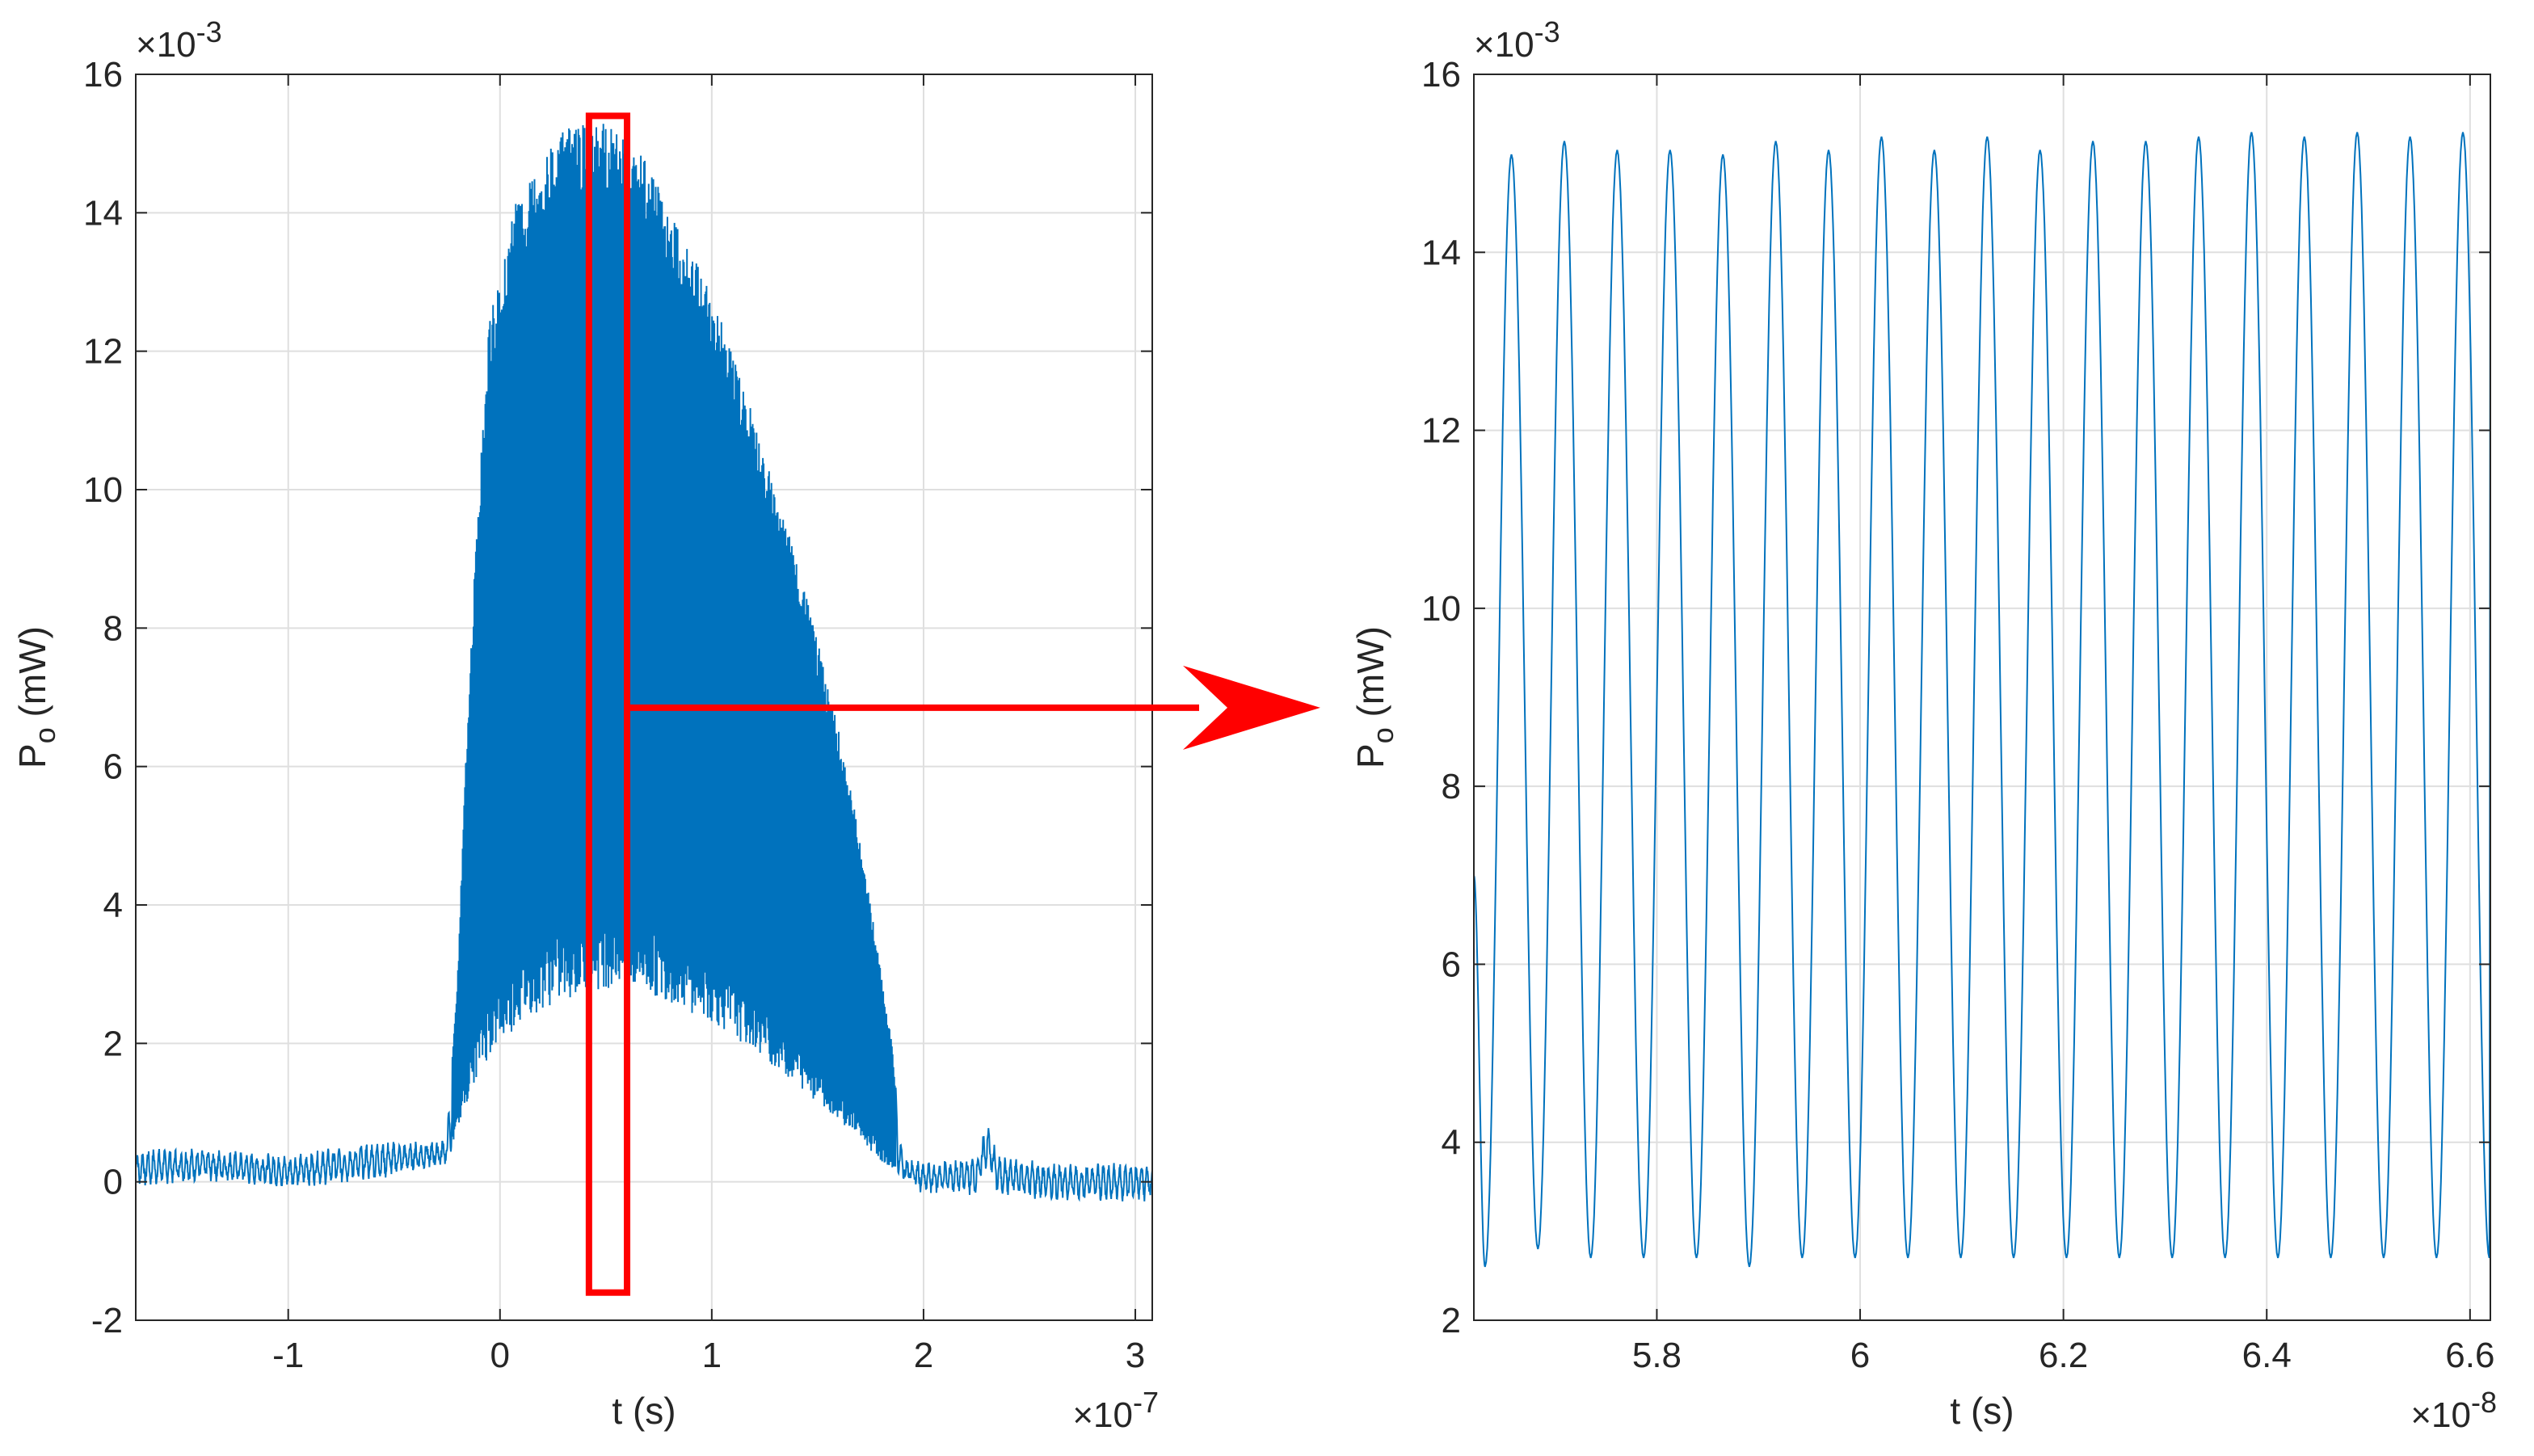 The image size is (2534, 1456). Describe the element at coordinates (2267, 1355) in the screenshot. I see `right-x-tick-label: 6.4` at that location.